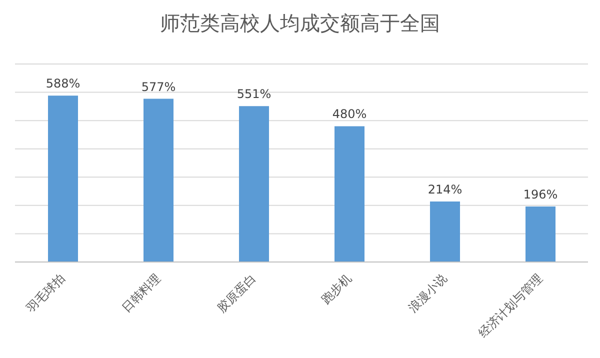  What do you see at coordinates (336, 288) in the screenshot?
I see `x-tick-label: 跑步机` at bounding box center [336, 288].